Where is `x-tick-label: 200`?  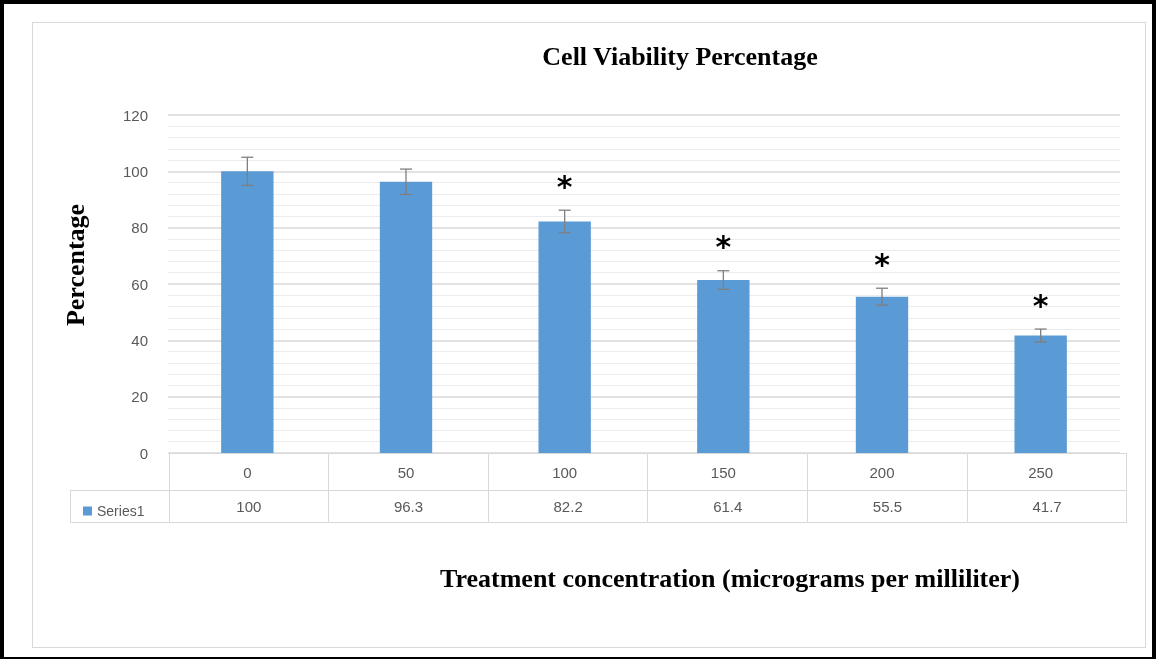 x-tick-label: 200 is located at coordinates (882, 472).